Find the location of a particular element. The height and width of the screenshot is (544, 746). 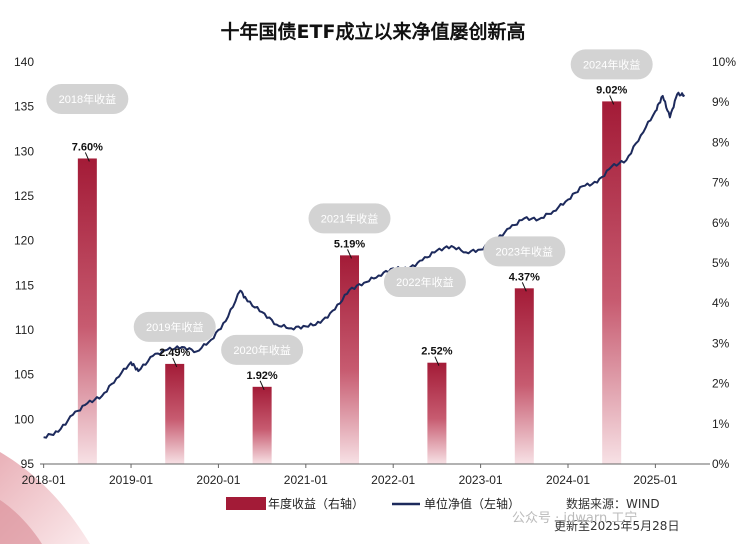

bar-2023 is located at coordinates (524, 376).